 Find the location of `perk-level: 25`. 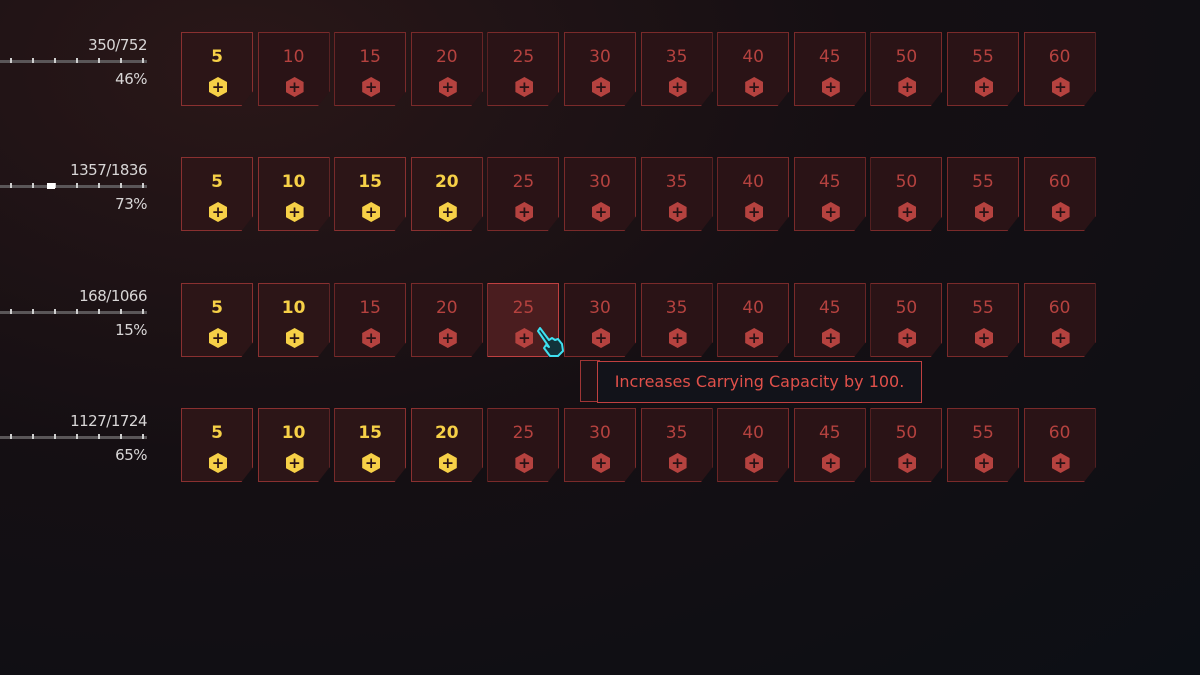

perk-level: 25 is located at coordinates (523, 308).